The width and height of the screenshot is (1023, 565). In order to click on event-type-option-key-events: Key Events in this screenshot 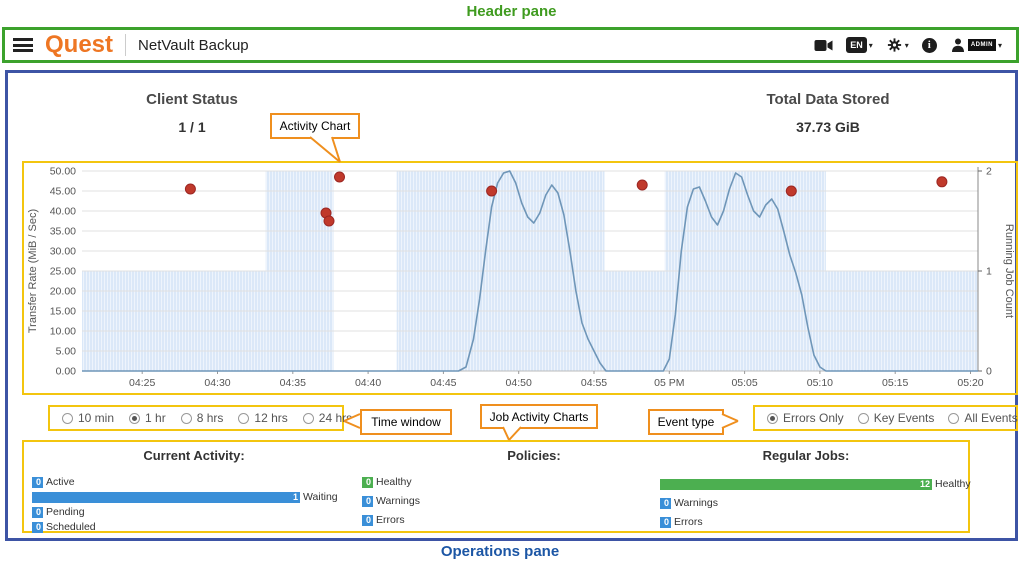, I will do `click(895, 418)`.